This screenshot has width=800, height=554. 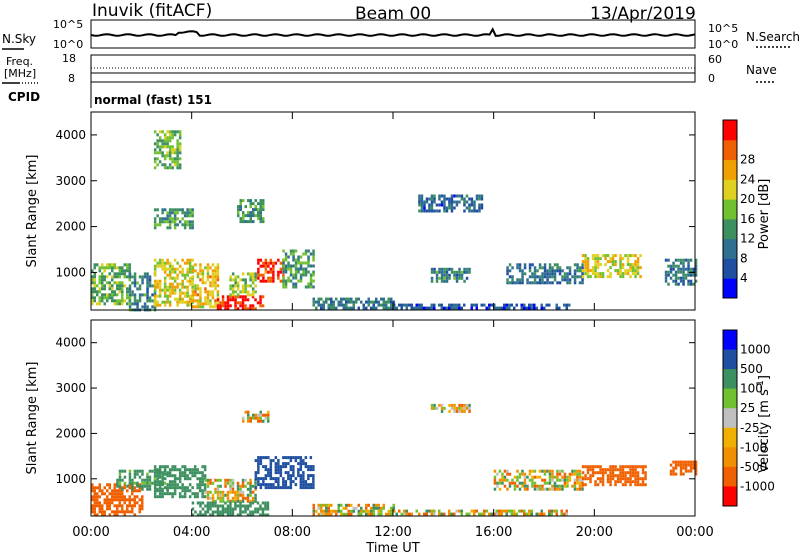 I want to click on noise-strip: N.Sky 10^5 10^0 10^5 10^0 N.Search, so click(x=401, y=34).